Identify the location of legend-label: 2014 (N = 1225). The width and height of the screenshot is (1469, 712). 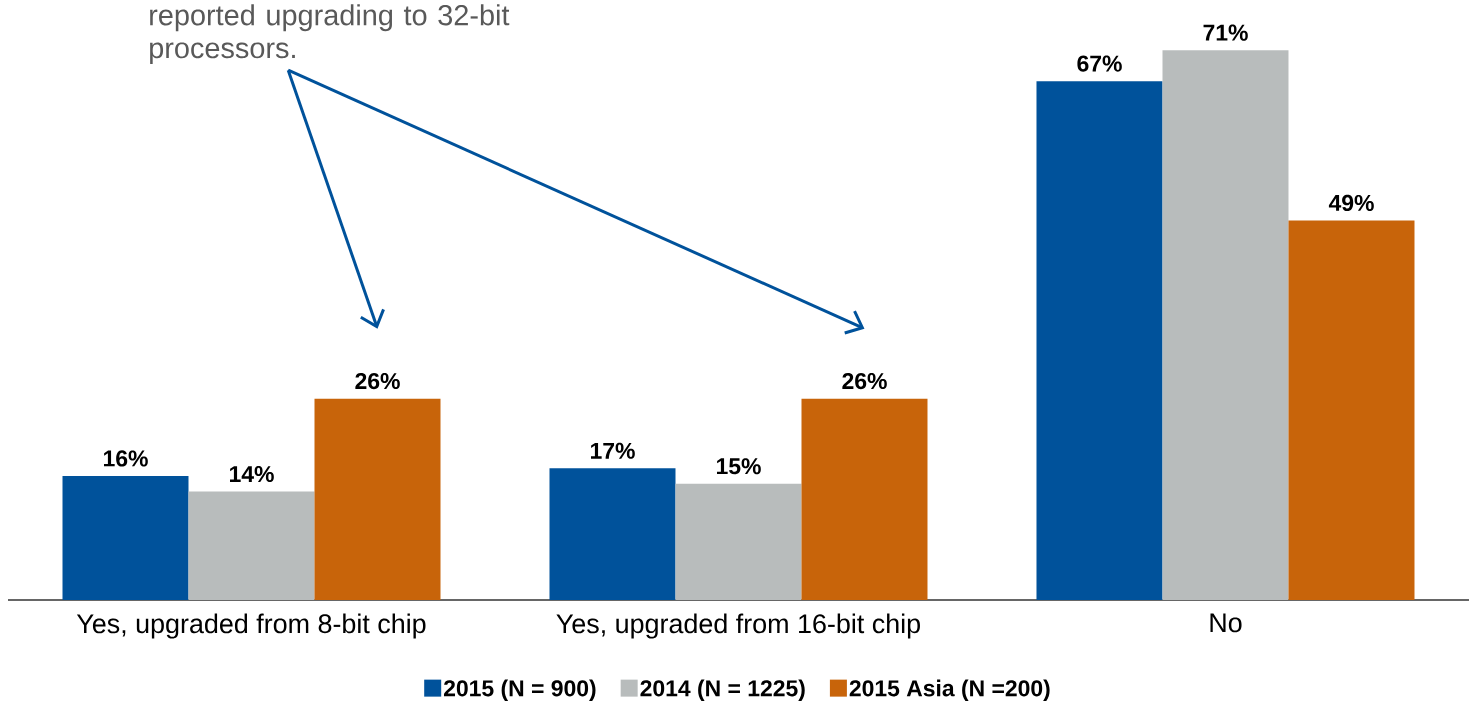
(722, 690).